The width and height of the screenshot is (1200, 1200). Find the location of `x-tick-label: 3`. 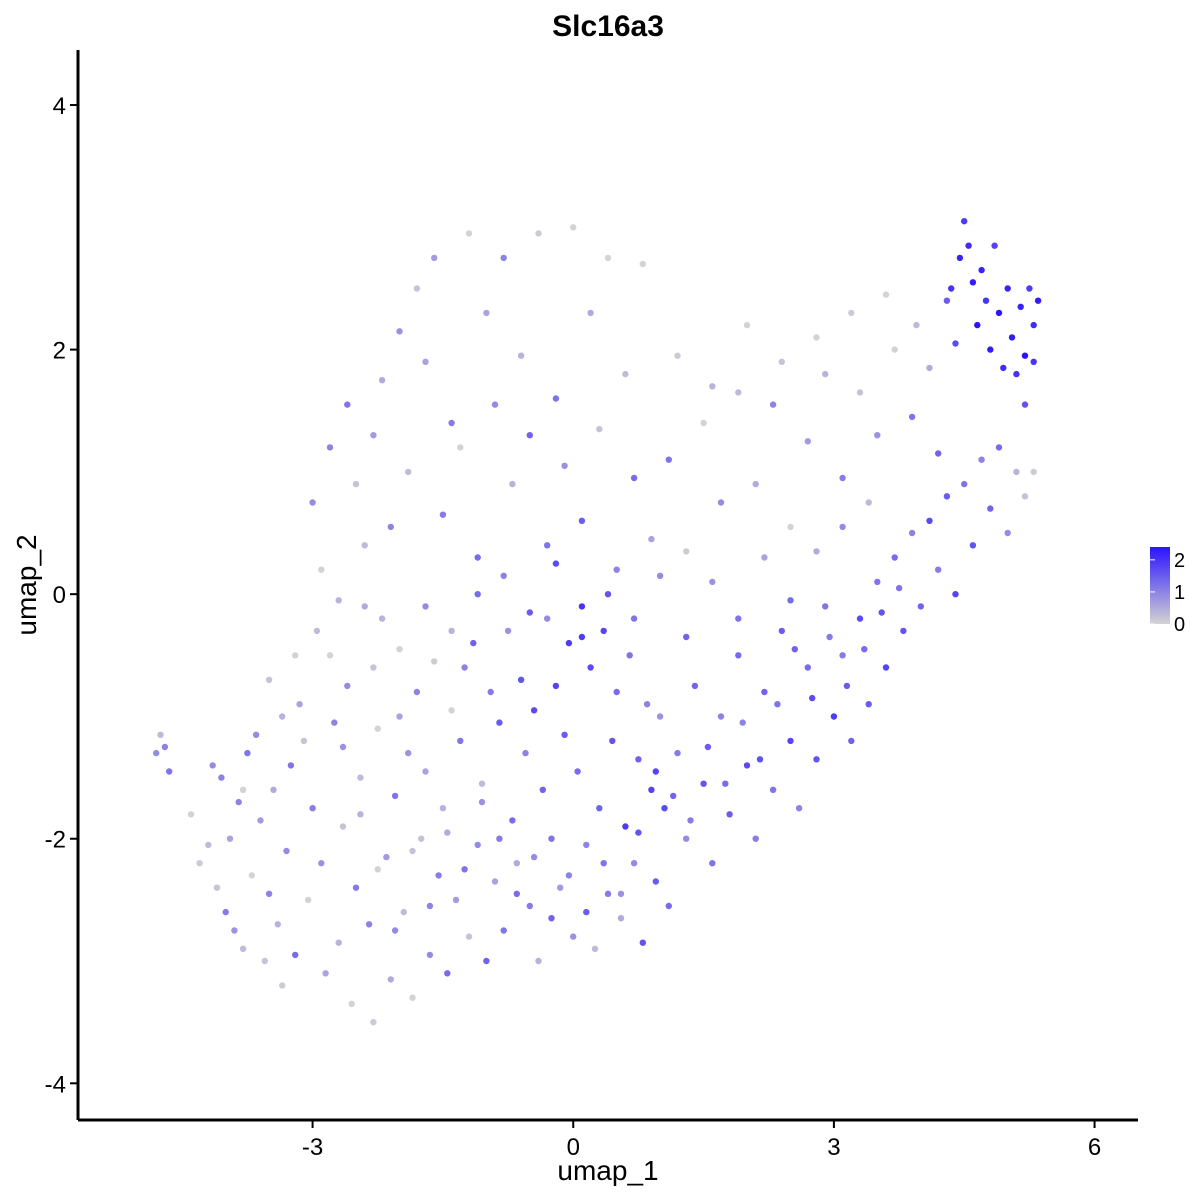

x-tick-label: 3 is located at coordinates (833, 1147).